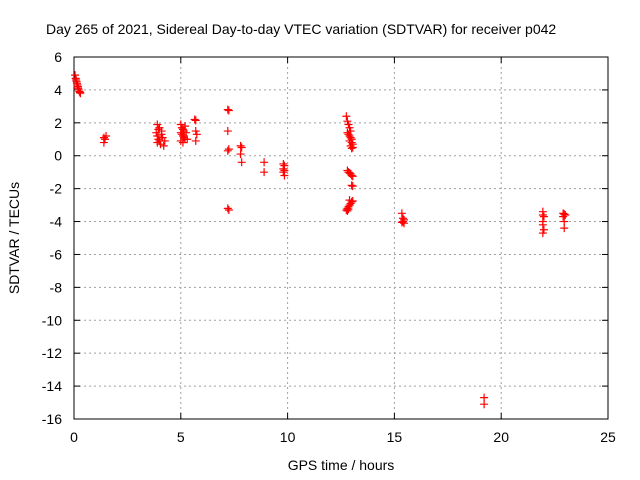  I want to click on x-tick-label: 0, so click(74, 437).